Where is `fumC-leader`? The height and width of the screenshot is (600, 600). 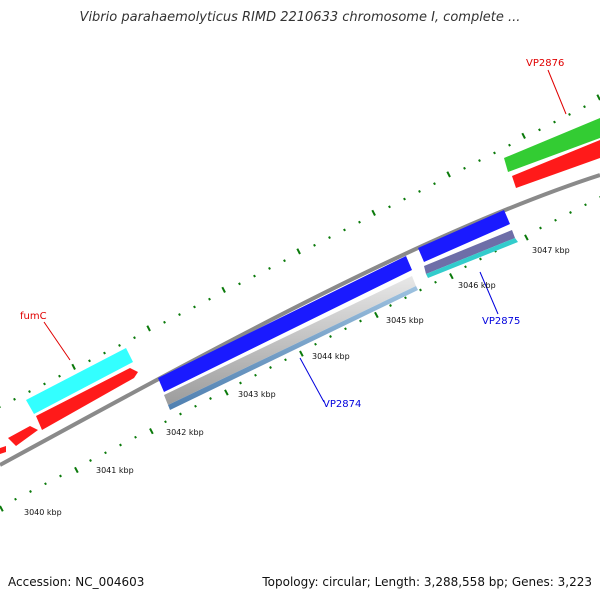
fumC-leader is located at coordinates (57, 341).